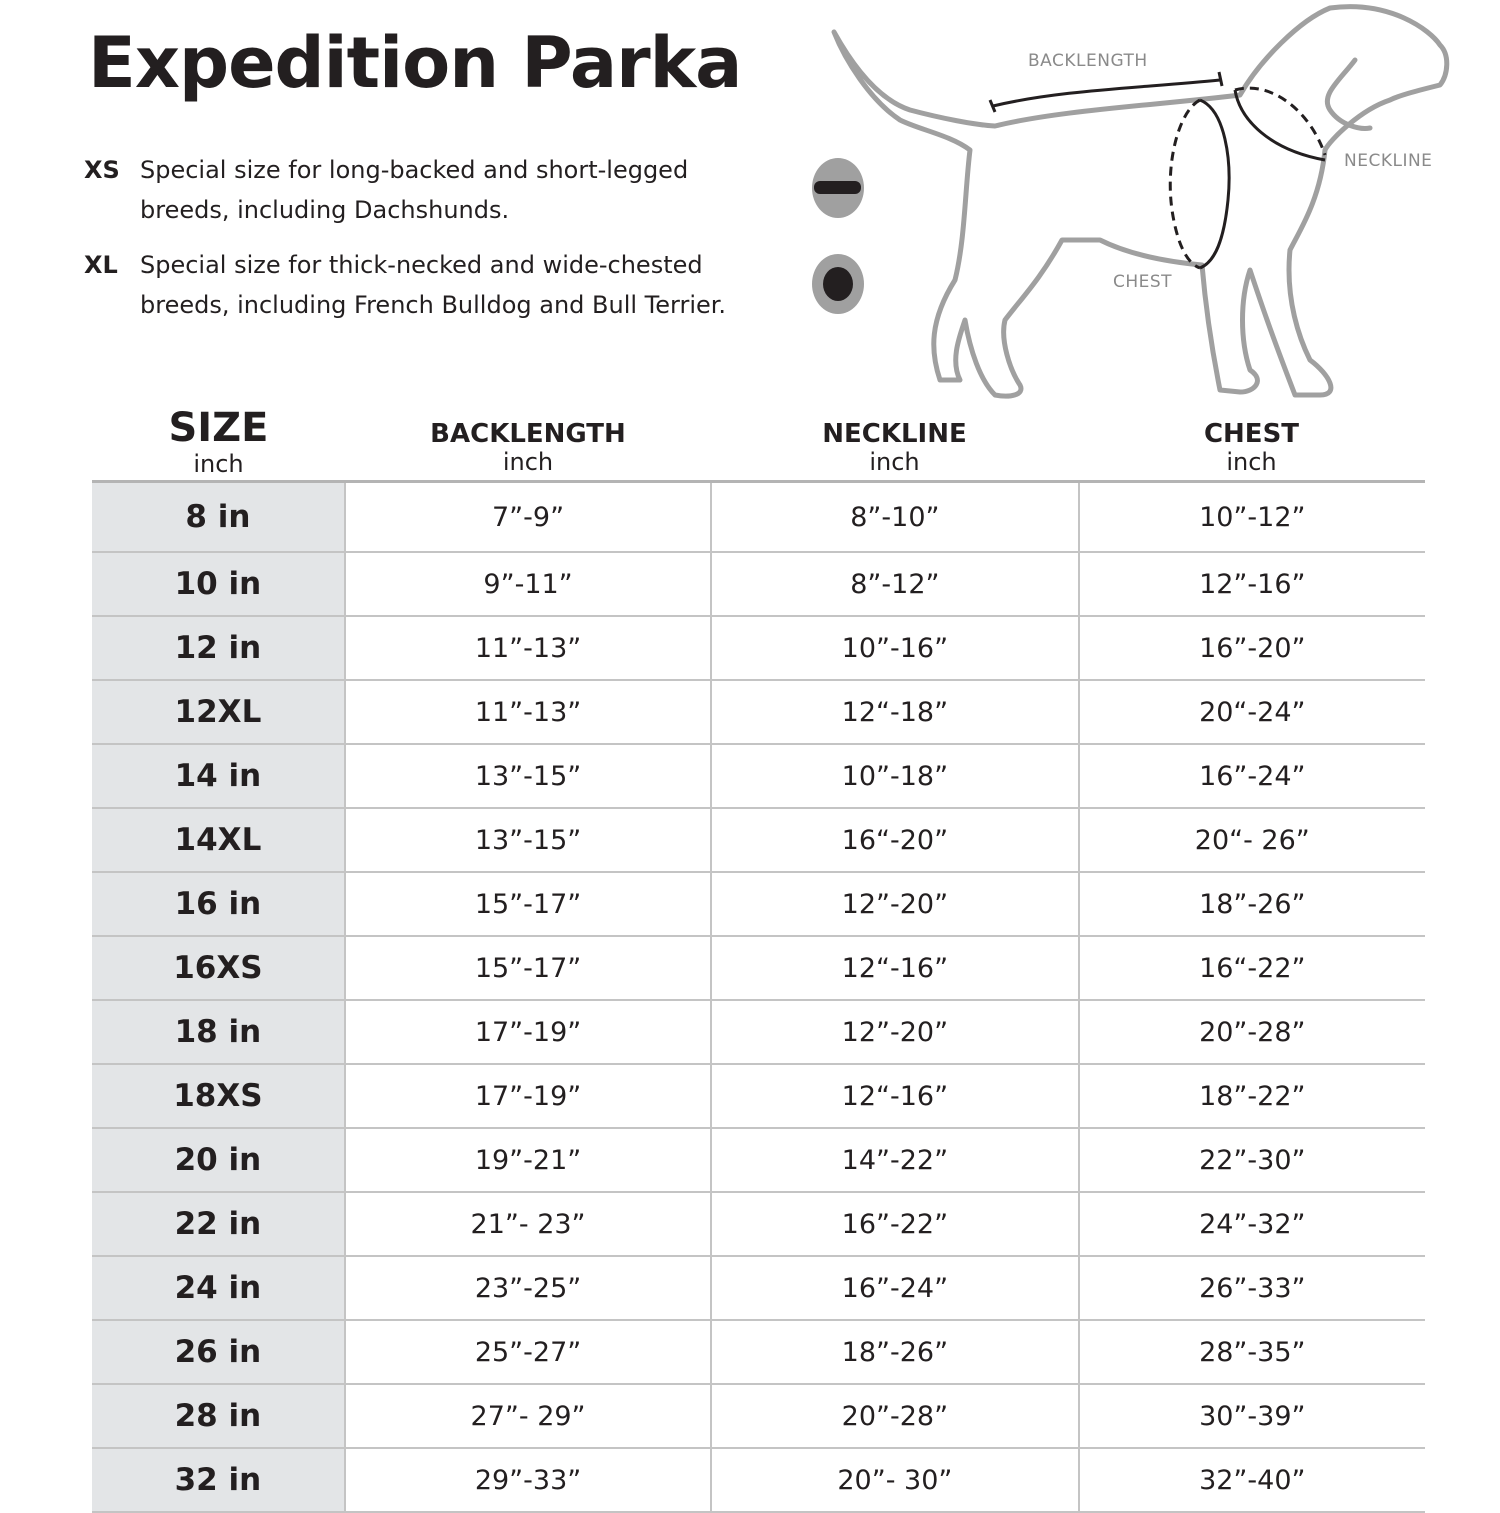 This screenshot has width=1500, height=1513. I want to click on backlength-cell: 23”-25”, so click(529, 1288).